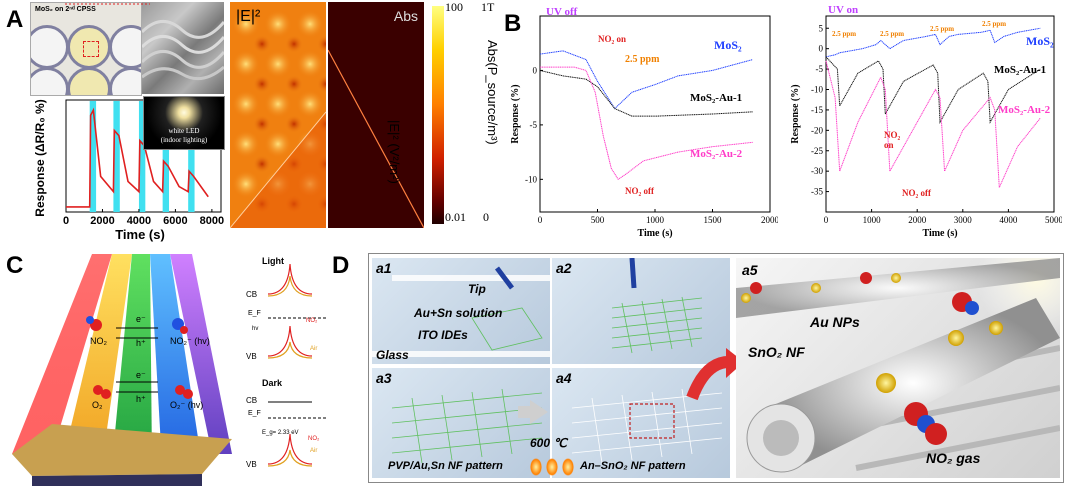  What do you see at coordinates (844, 34) in the screenshot?
I see `b2-ppm-1: 2.5 ppm` at bounding box center [844, 34].